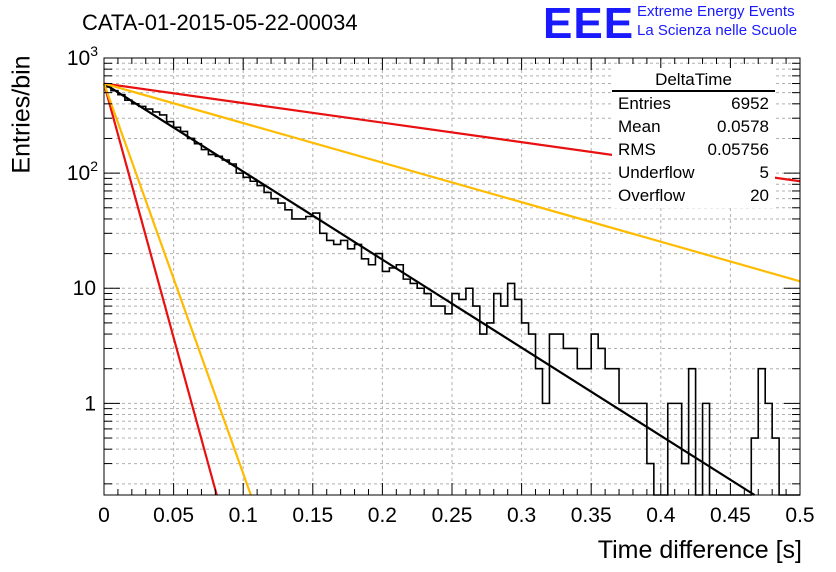  Describe the element at coordinates (21, 114) in the screenshot. I see `y-axis-label: Entries/bin` at that location.